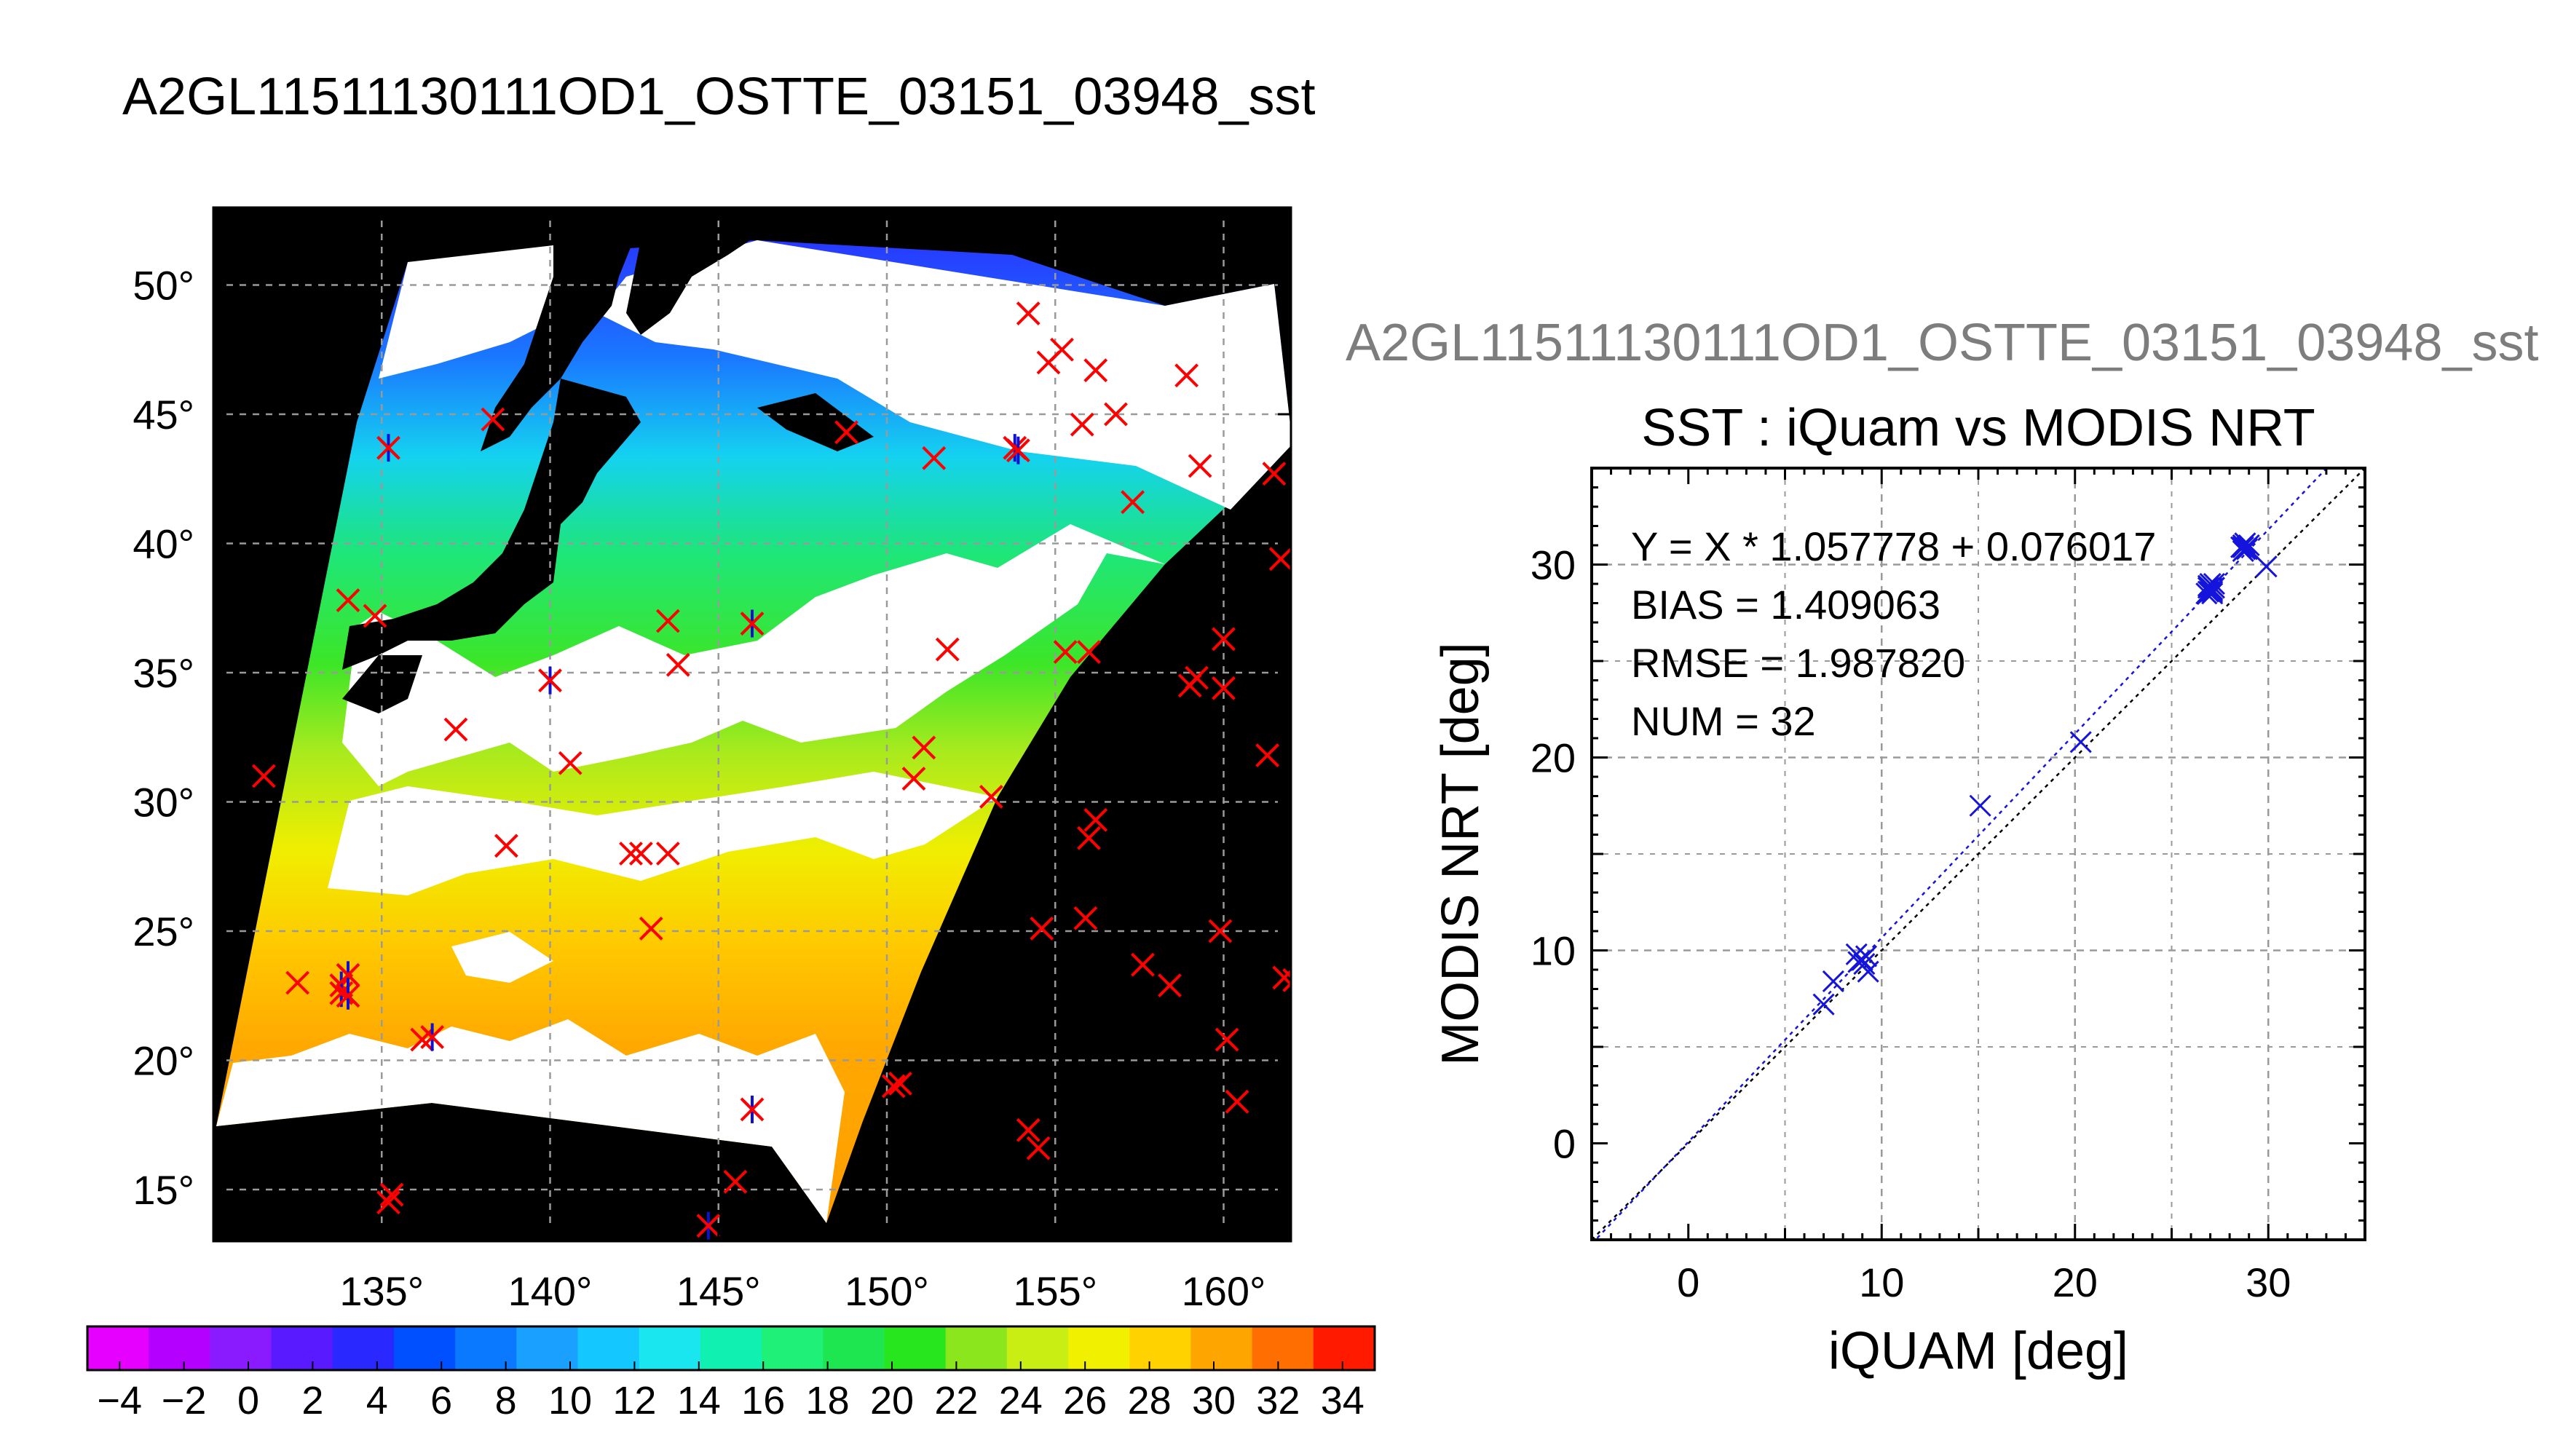 The width and height of the screenshot is (2555, 1456). I want to click on map-y-tick-labels: 15° 20° 25° 30° 35° 40° 45° 50°, so click(163, 738).